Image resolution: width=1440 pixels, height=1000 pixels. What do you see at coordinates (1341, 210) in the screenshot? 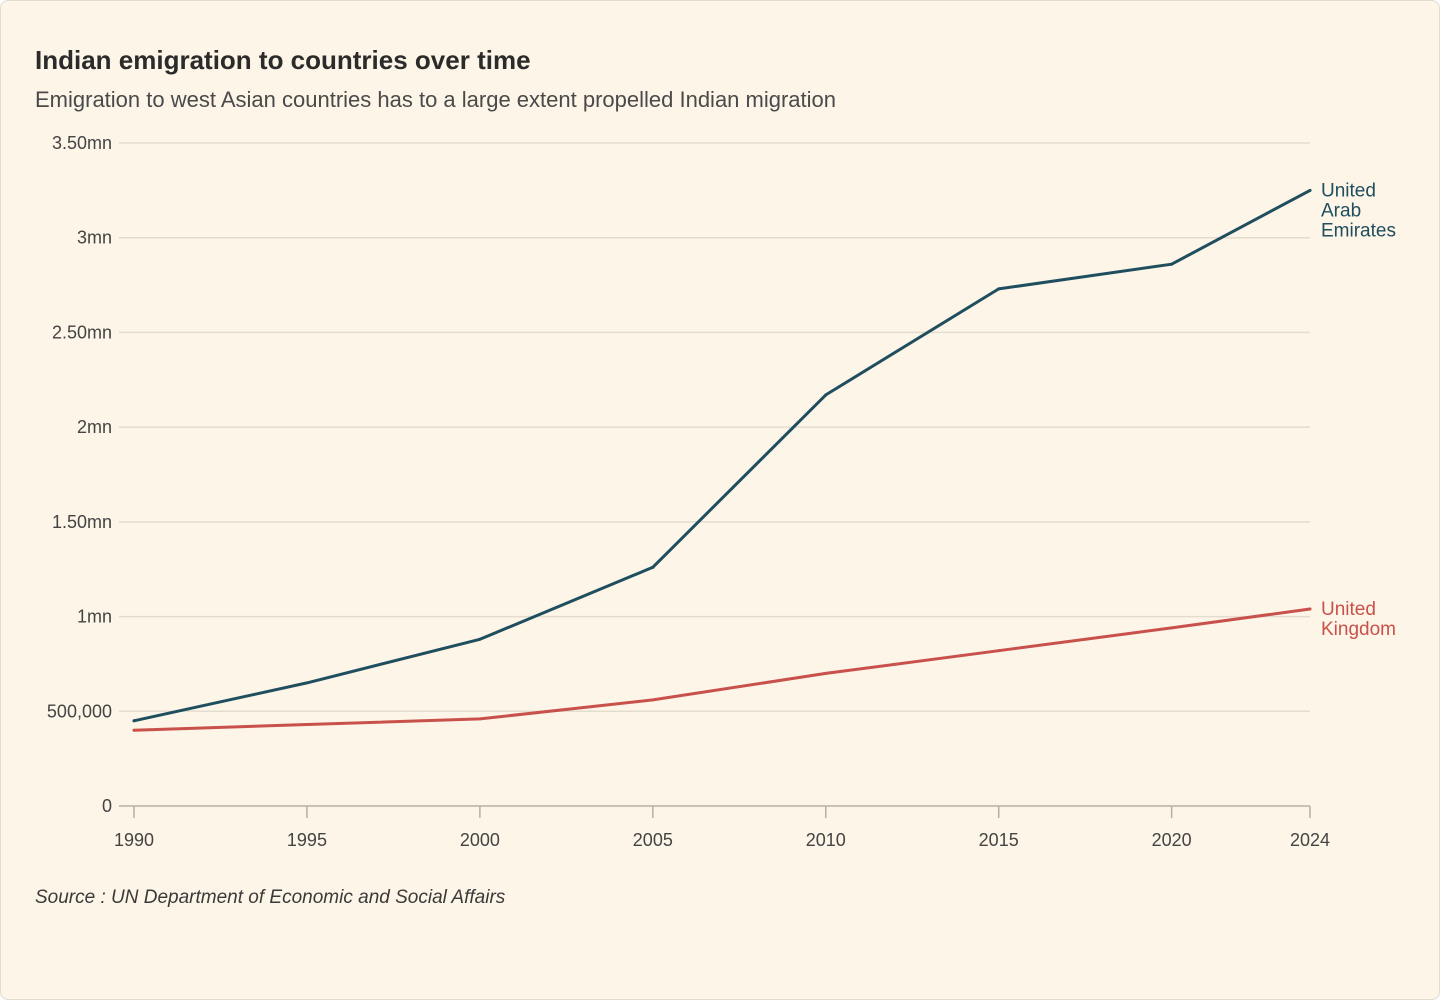
I see `series-label-line: Arab` at bounding box center [1341, 210].